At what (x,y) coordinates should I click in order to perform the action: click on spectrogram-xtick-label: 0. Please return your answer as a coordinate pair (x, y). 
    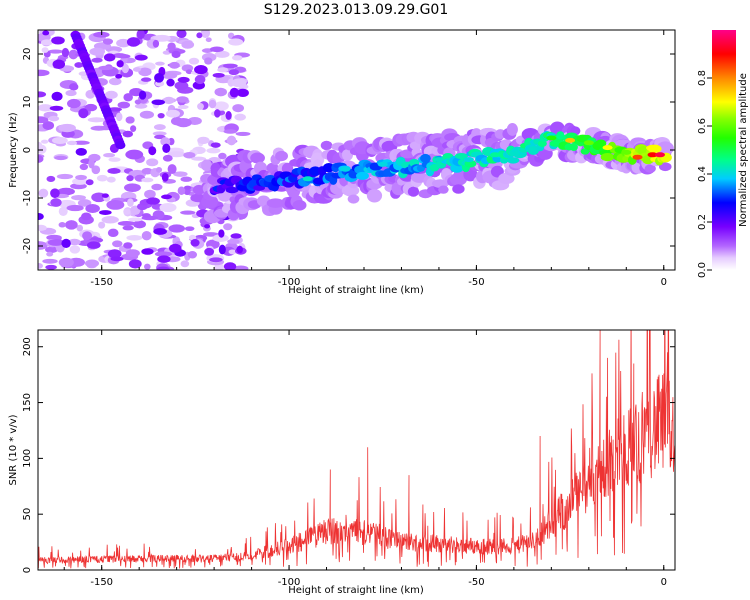
    Looking at the image, I should click on (664, 282).